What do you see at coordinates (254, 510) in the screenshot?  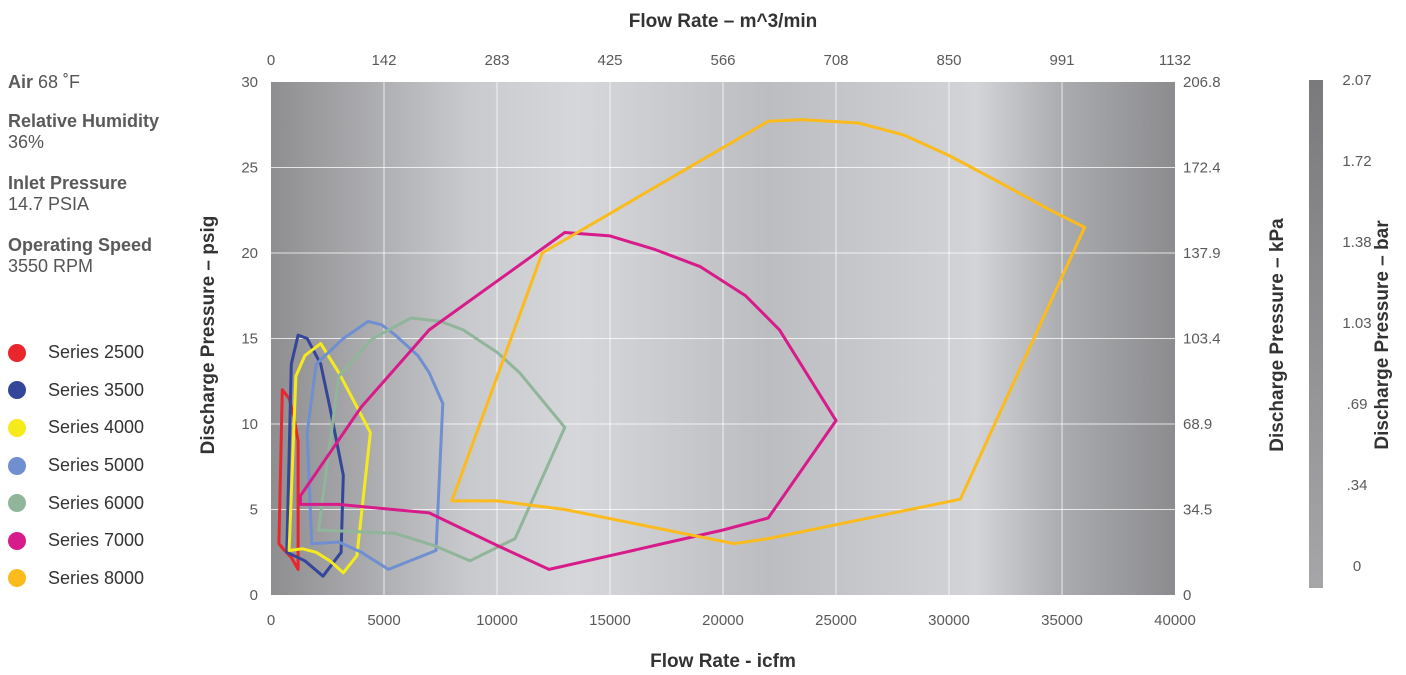 I see `y-tick-label: 5` at bounding box center [254, 510].